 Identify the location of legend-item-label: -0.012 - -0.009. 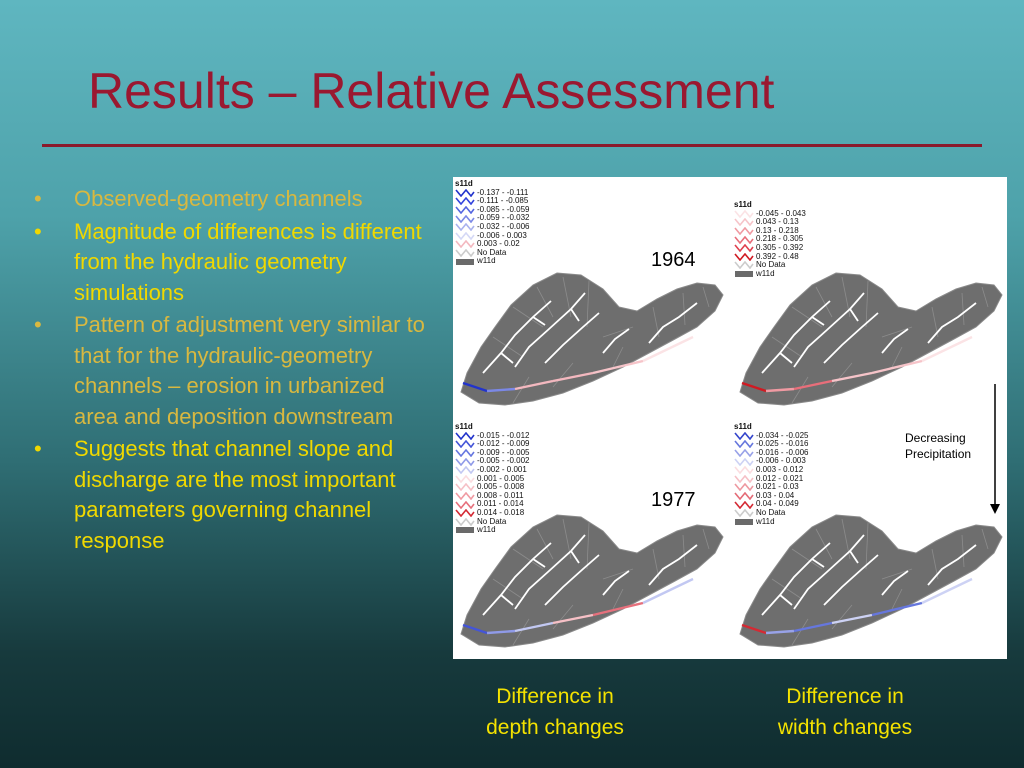
(503, 444).